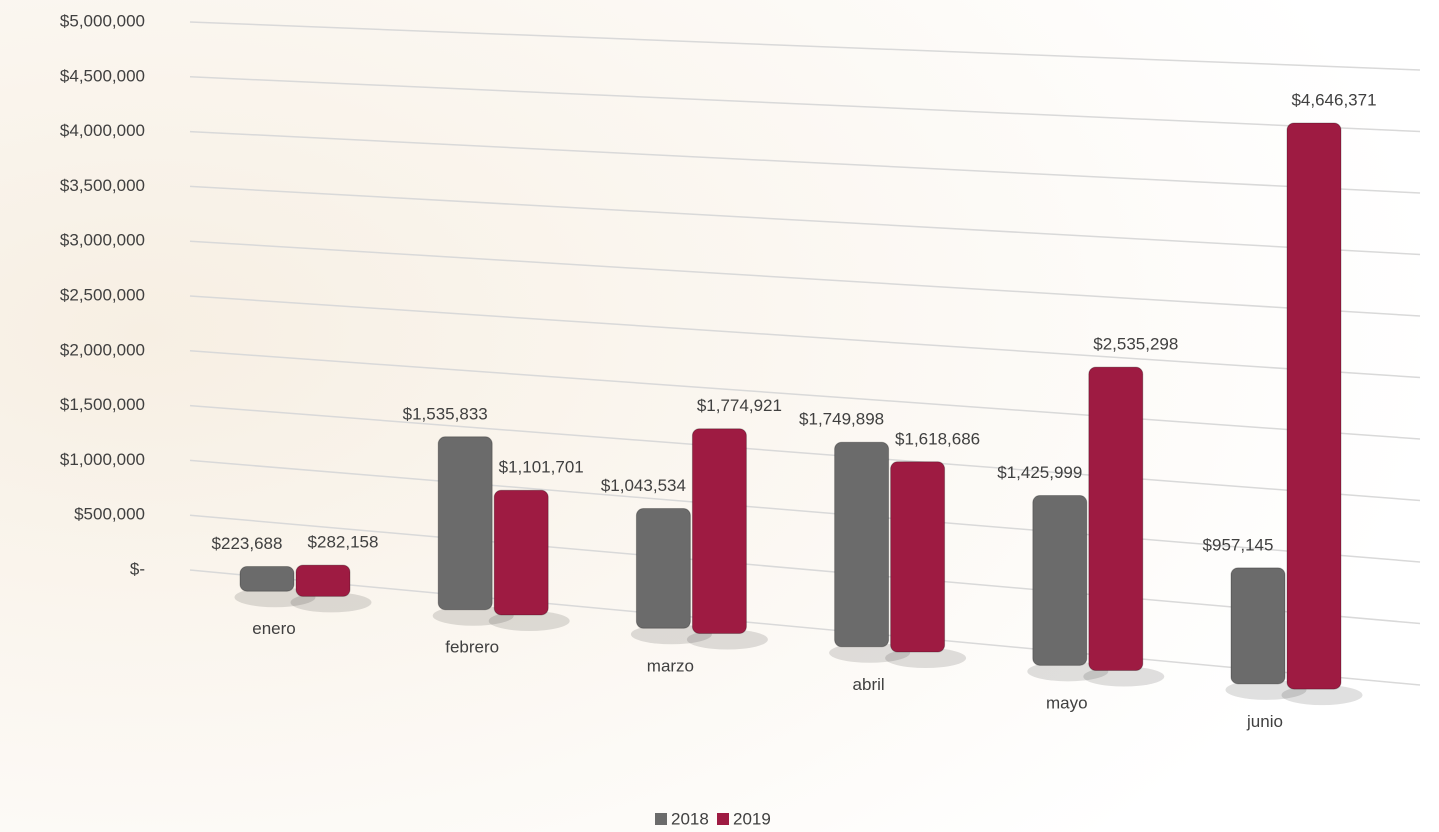 Image resolution: width=1439 pixels, height=832 pixels. Describe the element at coordinates (1333, 99) in the screenshot. I see `value-label: $4,646,371` at that location.